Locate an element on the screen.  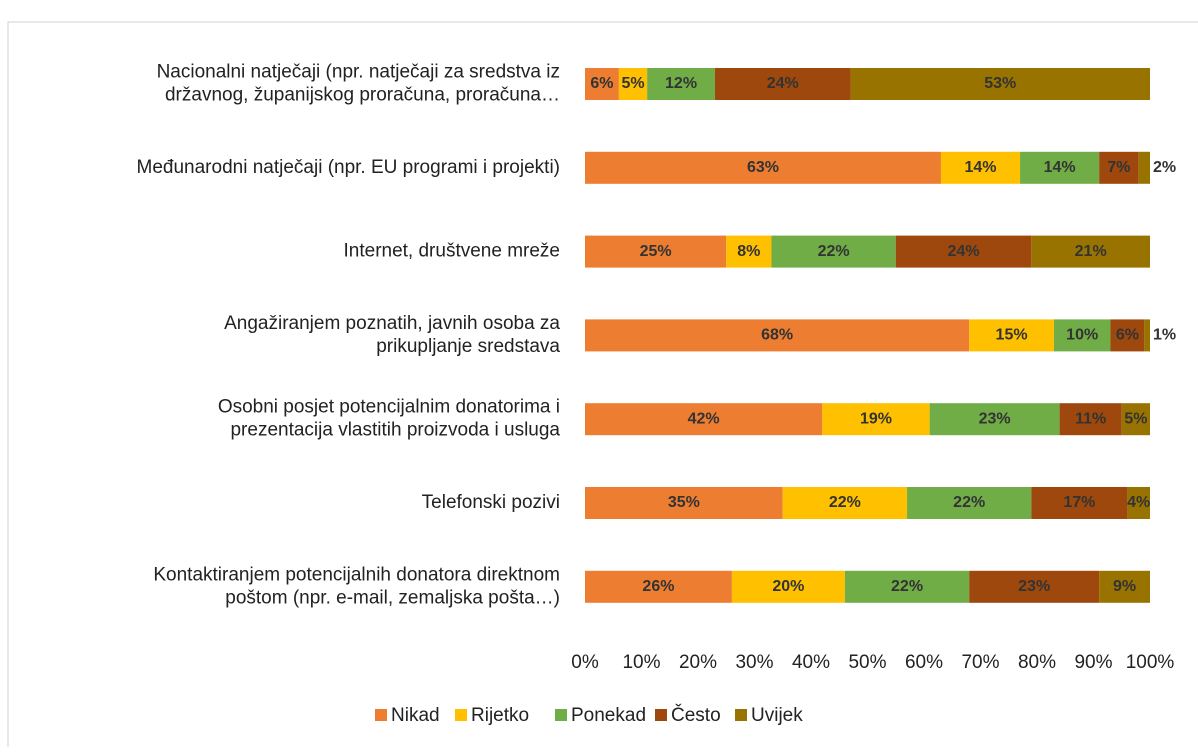
data-label: 9% is located at coordinates (1124, 586).